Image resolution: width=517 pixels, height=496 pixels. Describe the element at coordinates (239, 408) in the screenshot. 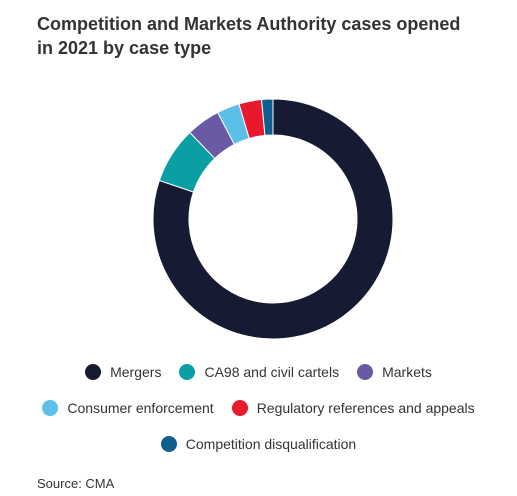

I see `legend-swatch-regulatory-references-and-appeals` at that location.